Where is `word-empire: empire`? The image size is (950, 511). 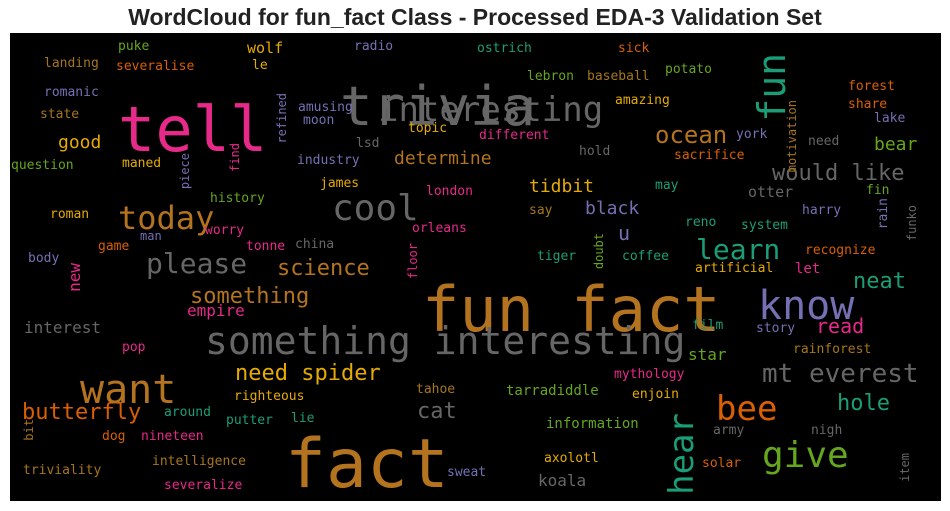
word-empire: empire is located at coordinates (216, 310).